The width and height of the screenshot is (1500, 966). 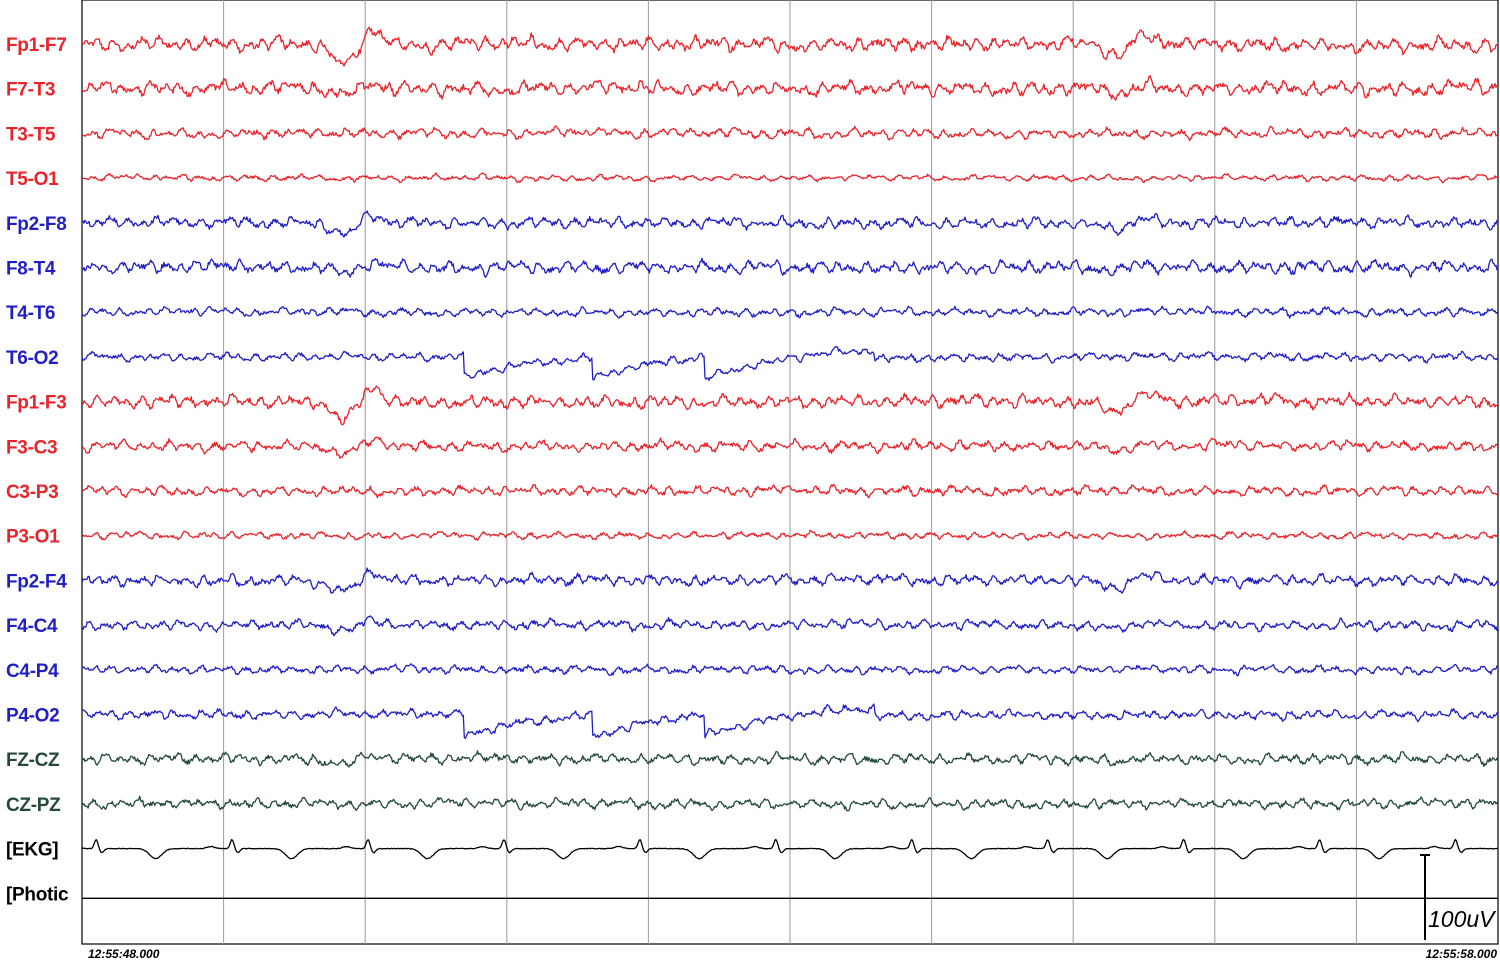 What do you see at coordinates (36, 224) in the screenshot?
I see `channel-label-5: Fp2-F8` at bounding box center [36, 224].